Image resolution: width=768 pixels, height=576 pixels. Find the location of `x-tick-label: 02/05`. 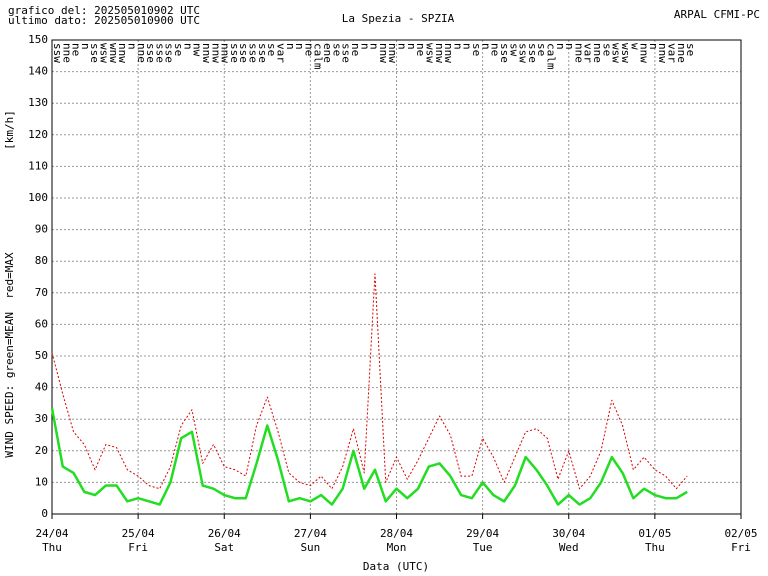

x-tick-label: 02/05 is located at coordinates (740, 533).